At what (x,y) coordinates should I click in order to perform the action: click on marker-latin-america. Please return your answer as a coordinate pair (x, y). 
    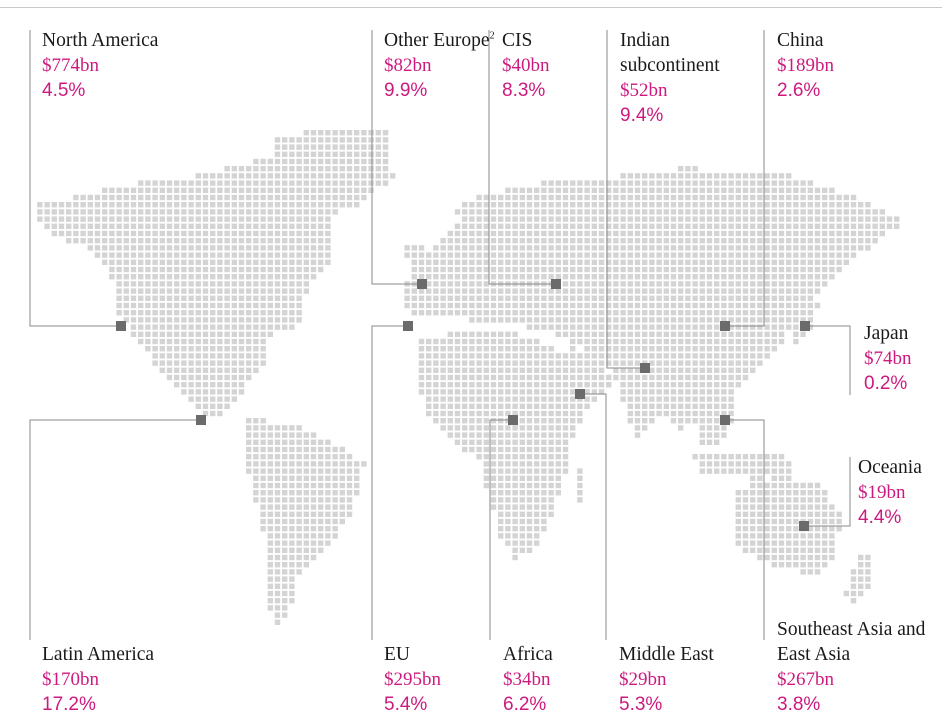
    Looking at the image, I should click on (201, 420).